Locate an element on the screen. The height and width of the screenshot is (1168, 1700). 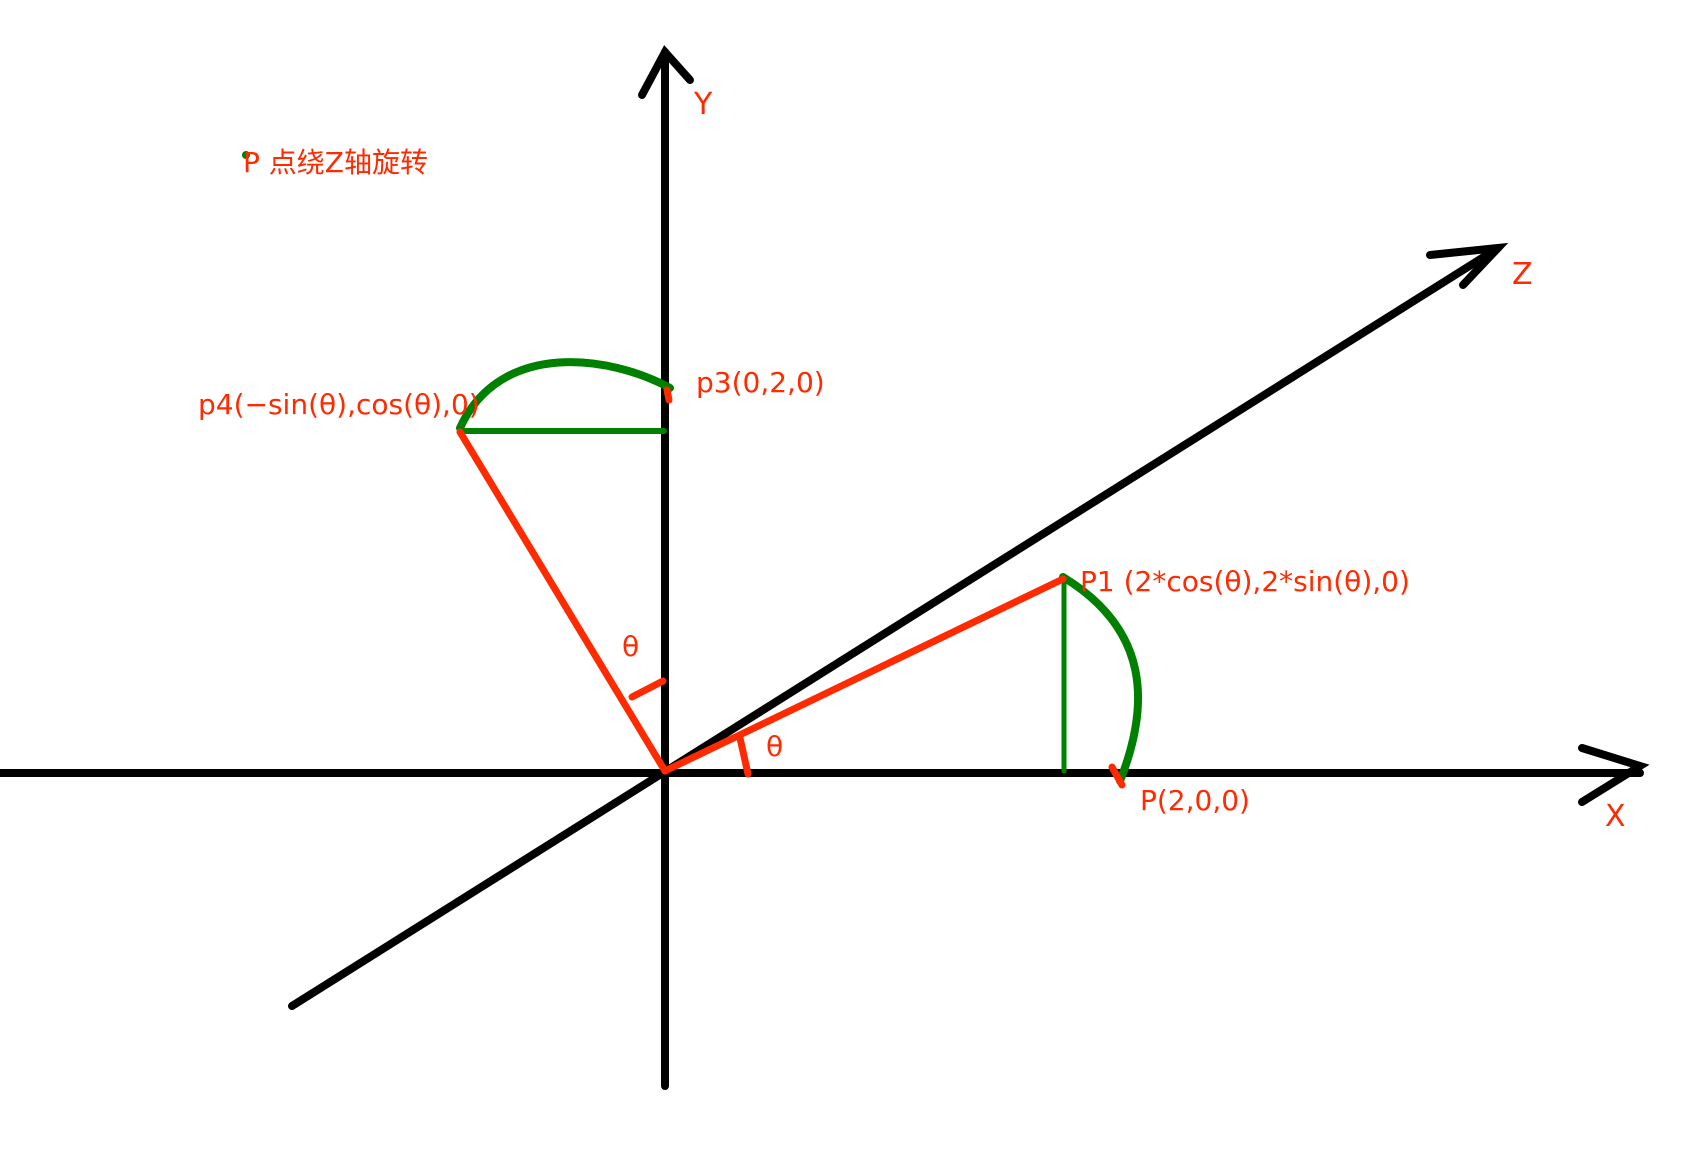
arc-p-to-p1 is located at coordinates (1101, 679).